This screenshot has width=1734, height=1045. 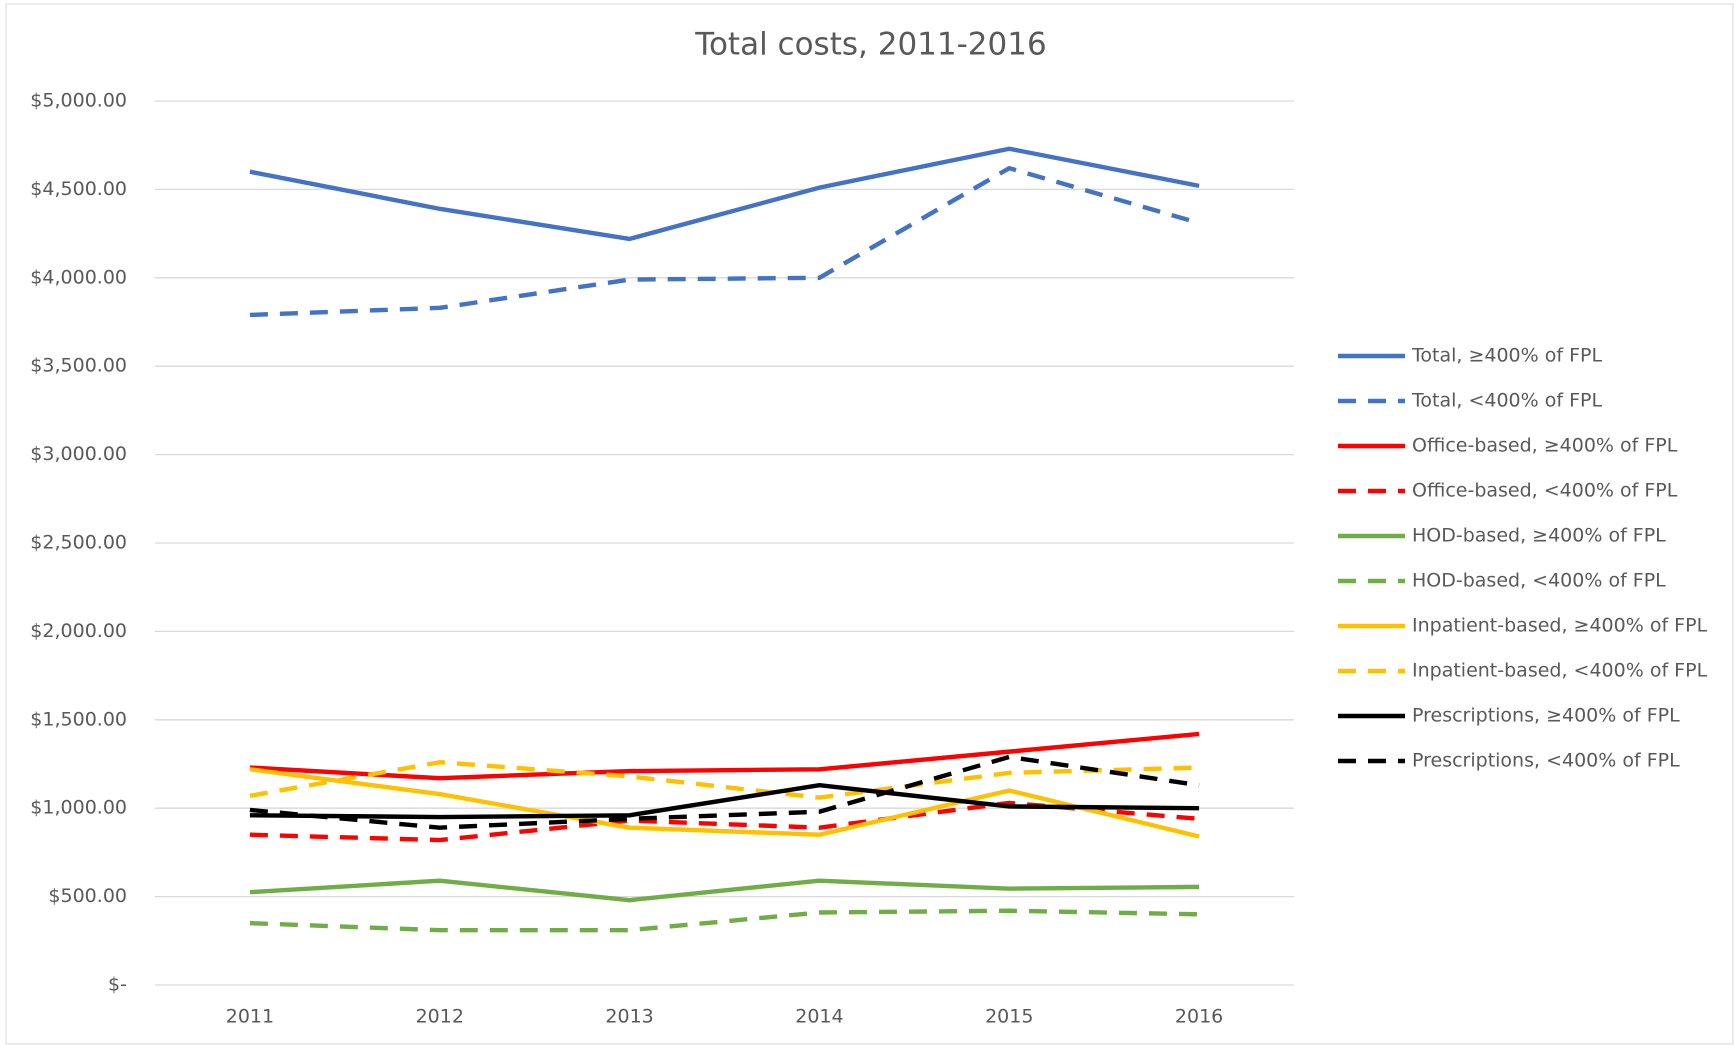 I want to click on y-tick-label: $3,000.00, so click(x=78, y=454).